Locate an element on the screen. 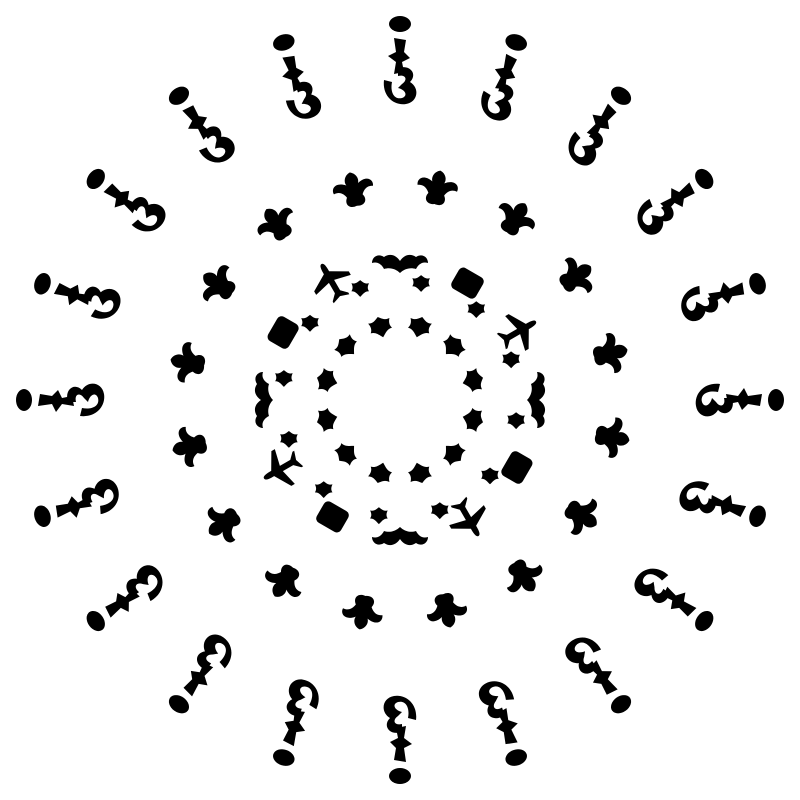 The image size is (800, 800). middle-shape-ring is located at coordinates (400, 400).